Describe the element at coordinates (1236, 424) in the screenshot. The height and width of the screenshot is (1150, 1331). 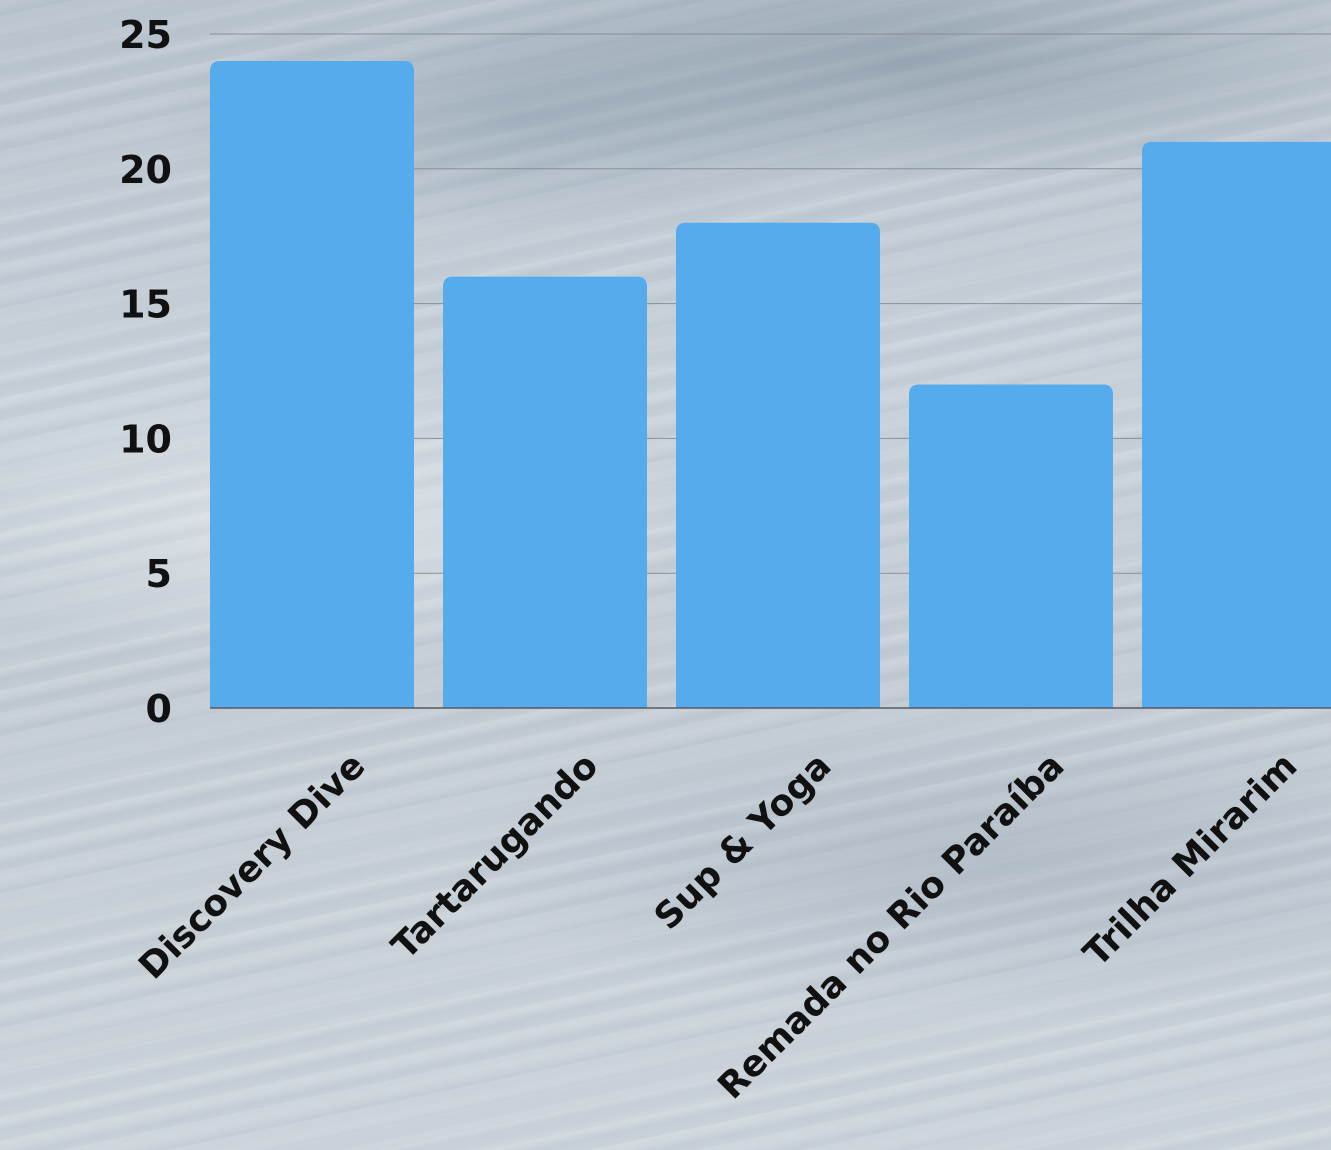
I see `bar-trilha-mirarim` at that location.